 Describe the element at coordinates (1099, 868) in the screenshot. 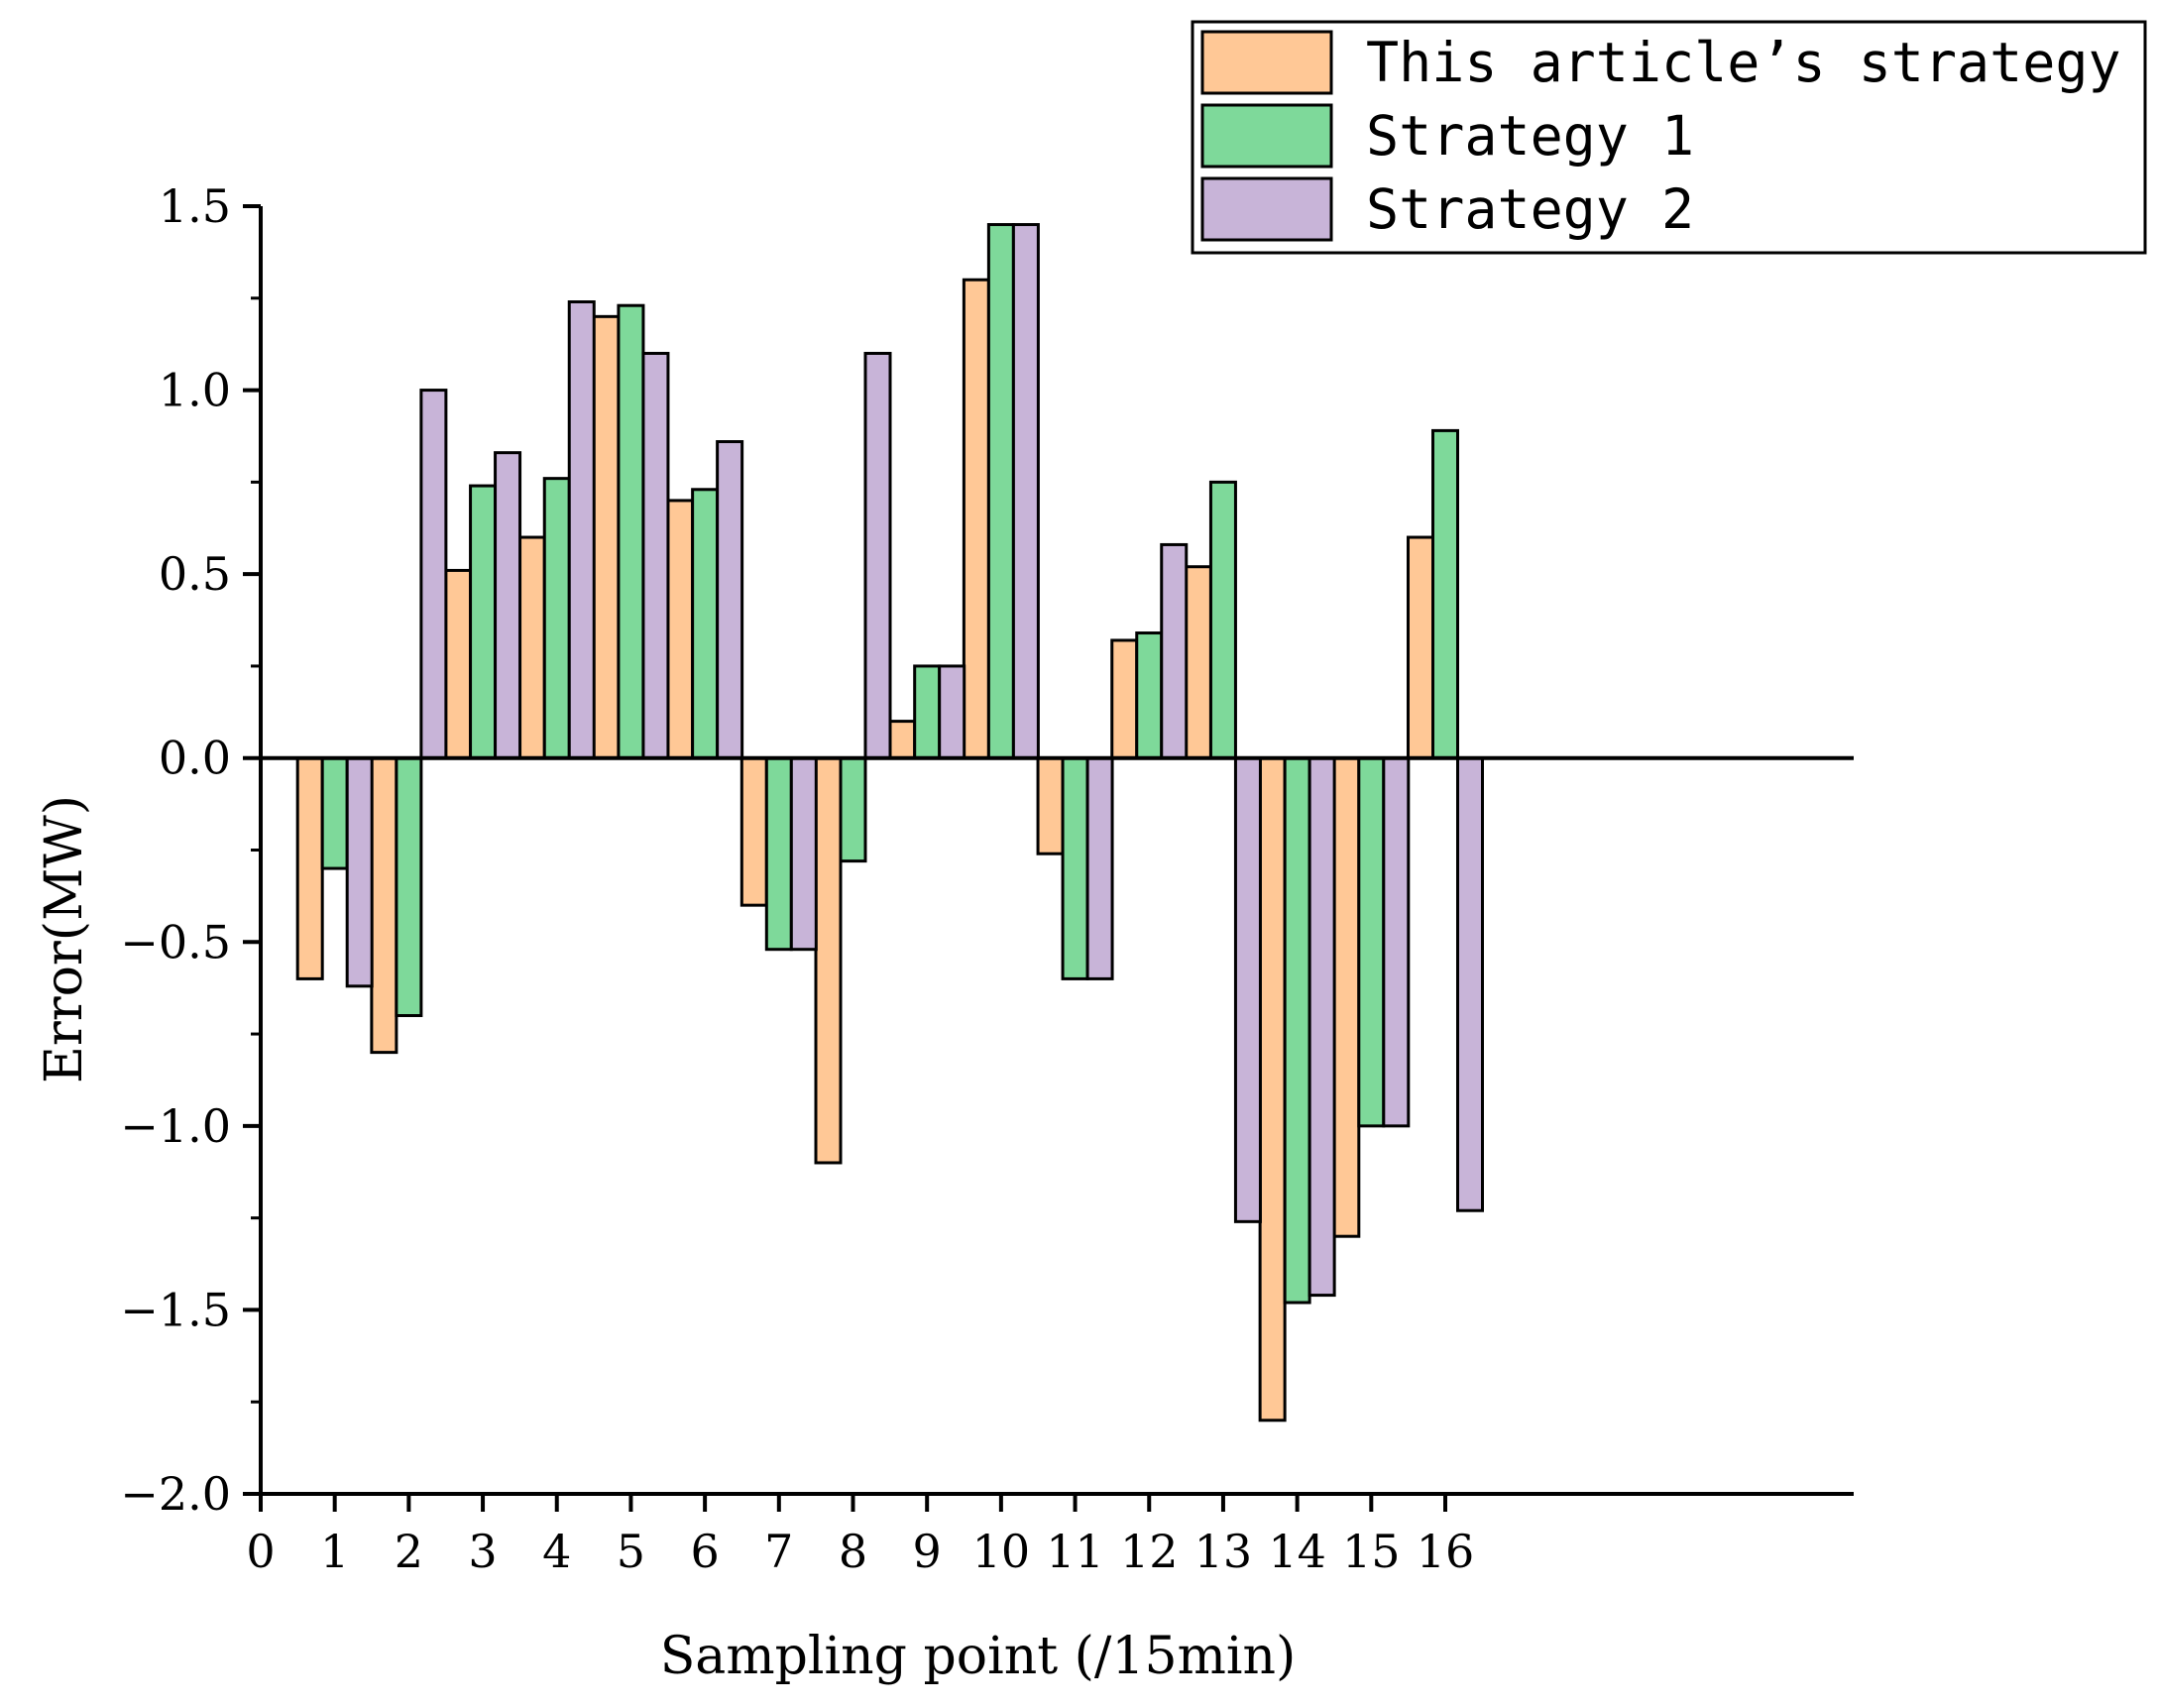

I see `bar-series3-point11` at that location.